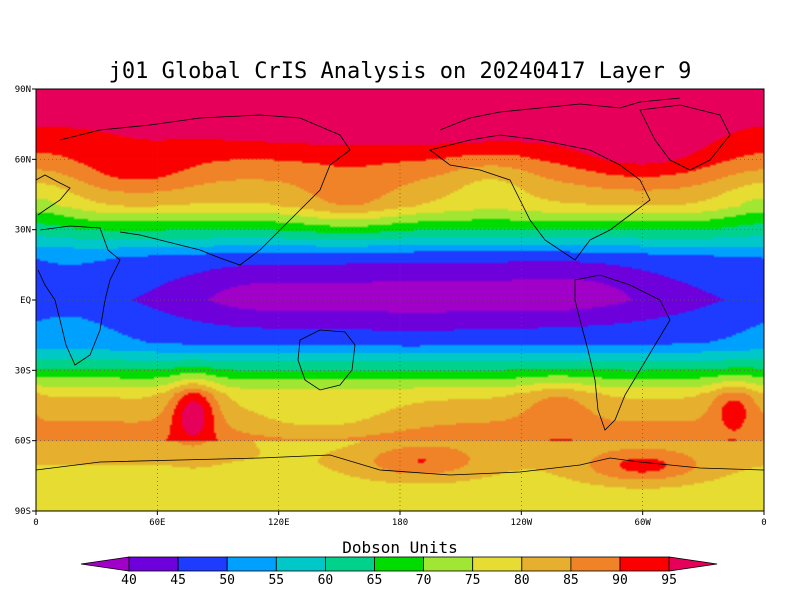 This screenshot has height=600, width=800. Describe the element at coordinates (424, 580) in the screenshot. I see `colorbar-label: 70` at that location.